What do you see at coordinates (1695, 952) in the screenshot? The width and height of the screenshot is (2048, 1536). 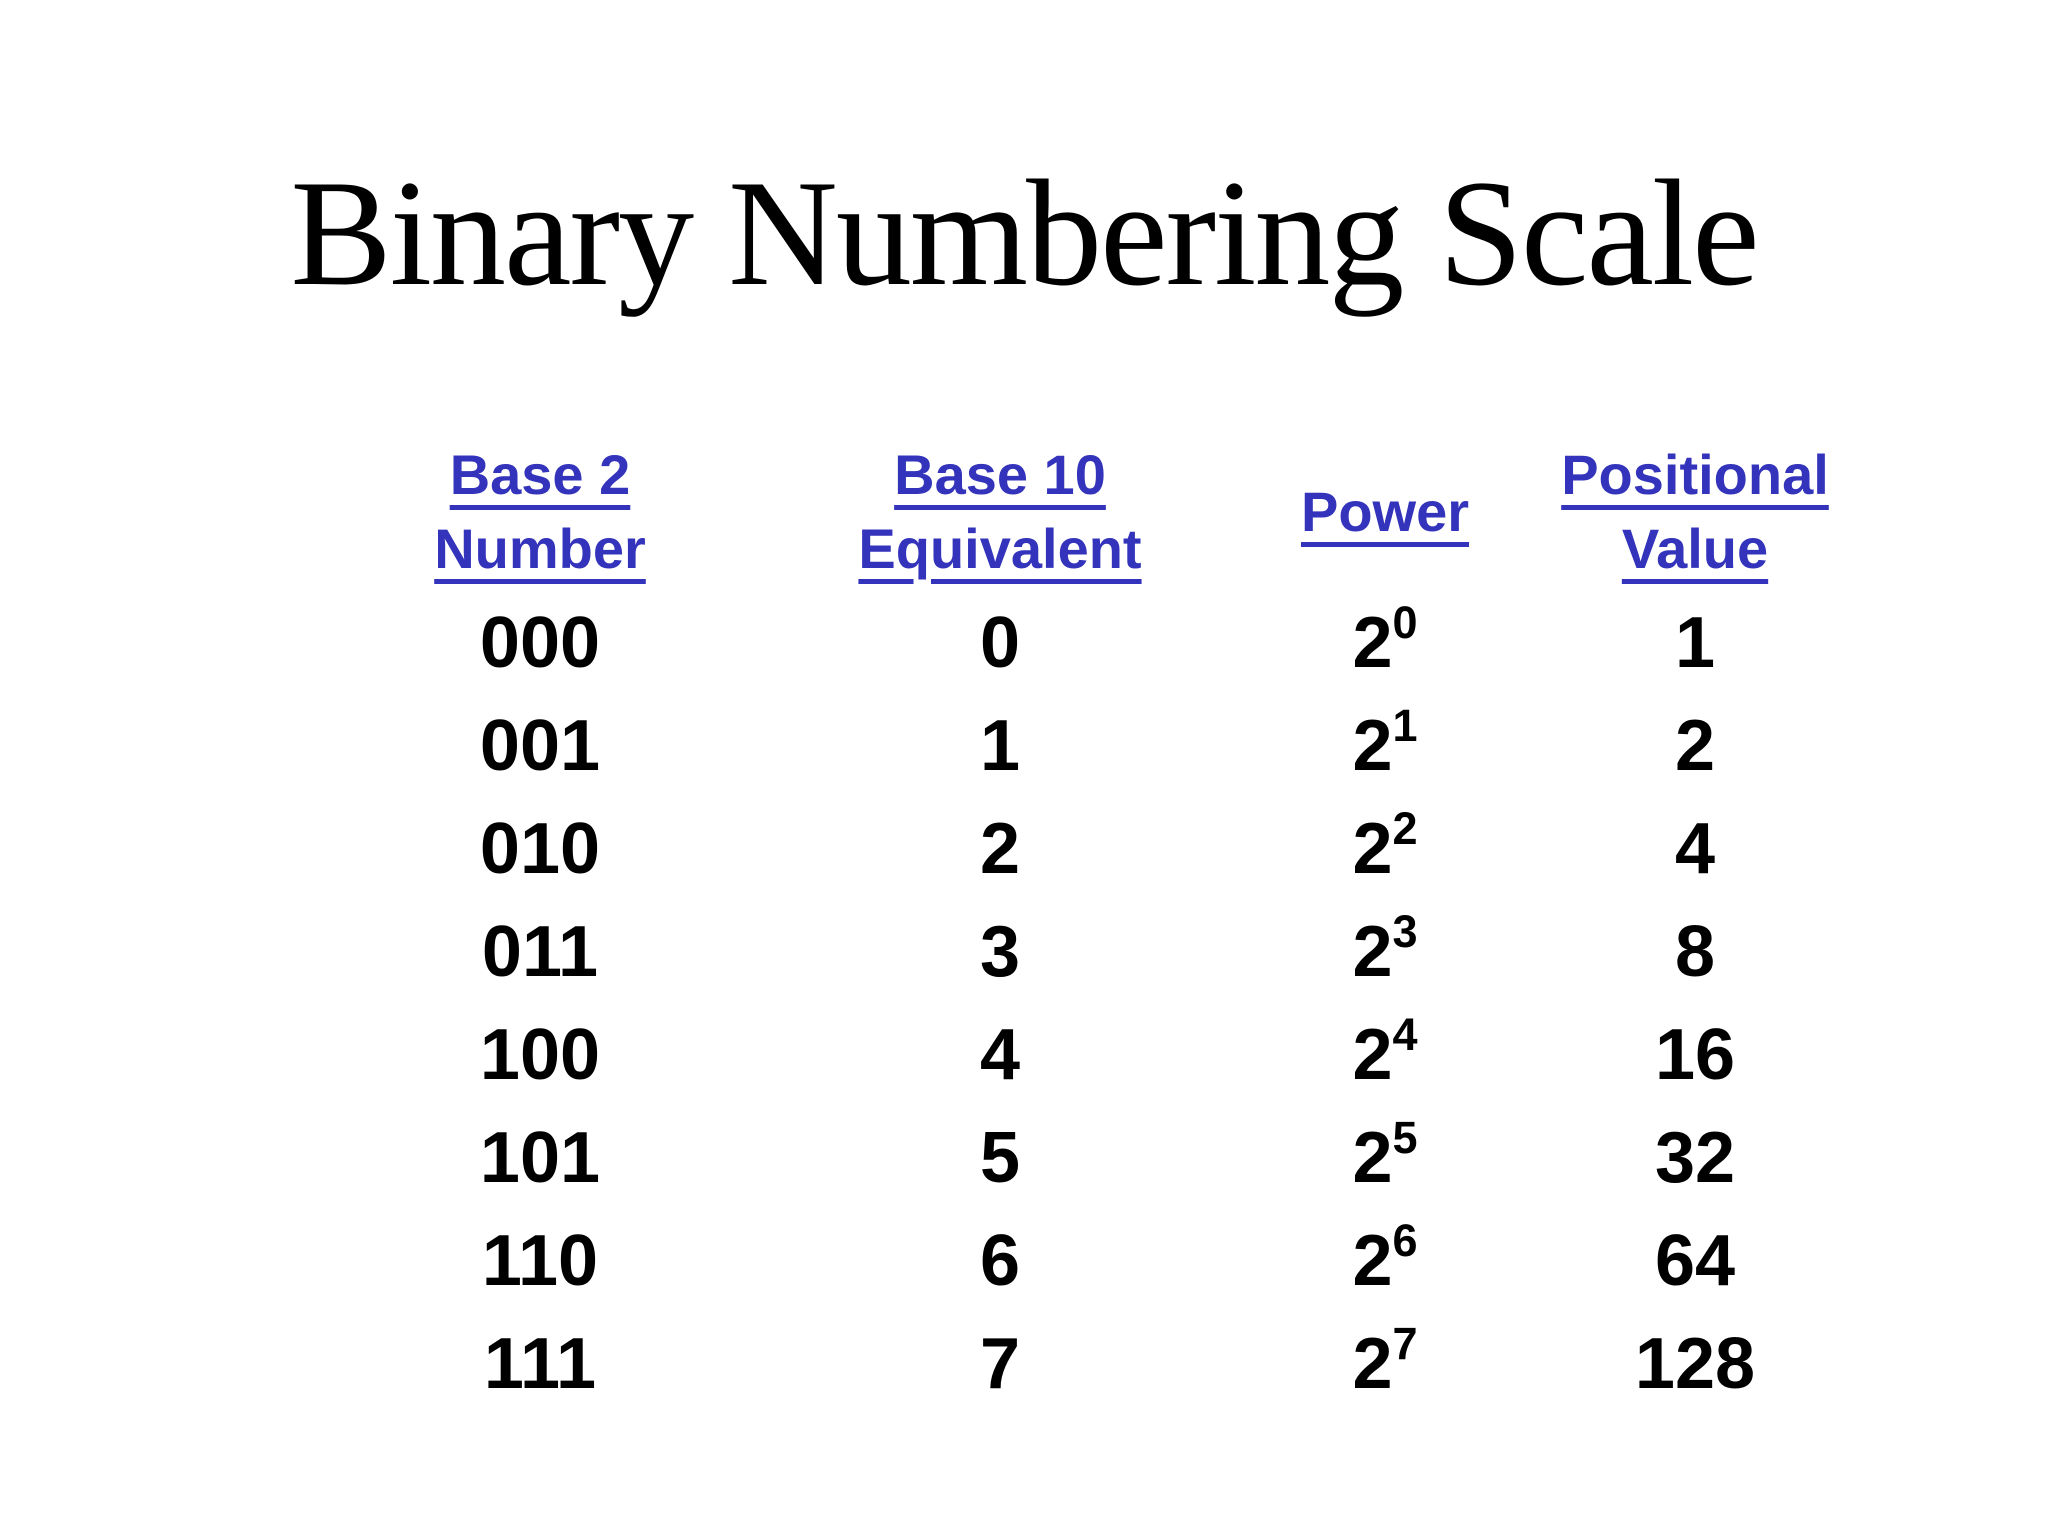 I see `cell-positional-value: 8` at bounding box center [1695, 952].